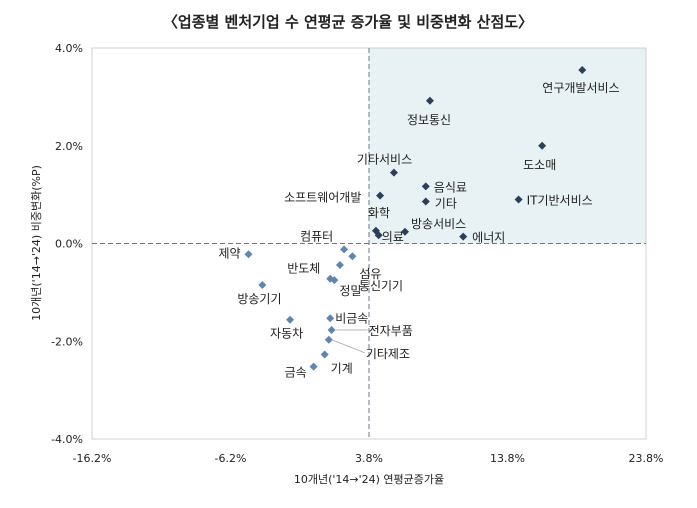 The height and width of the screenshot is (508, 697). What do you see at coordinates (384, 160) in the screenshot?
I see `data-label: 기타서비스` at bounding box center [384, 160].